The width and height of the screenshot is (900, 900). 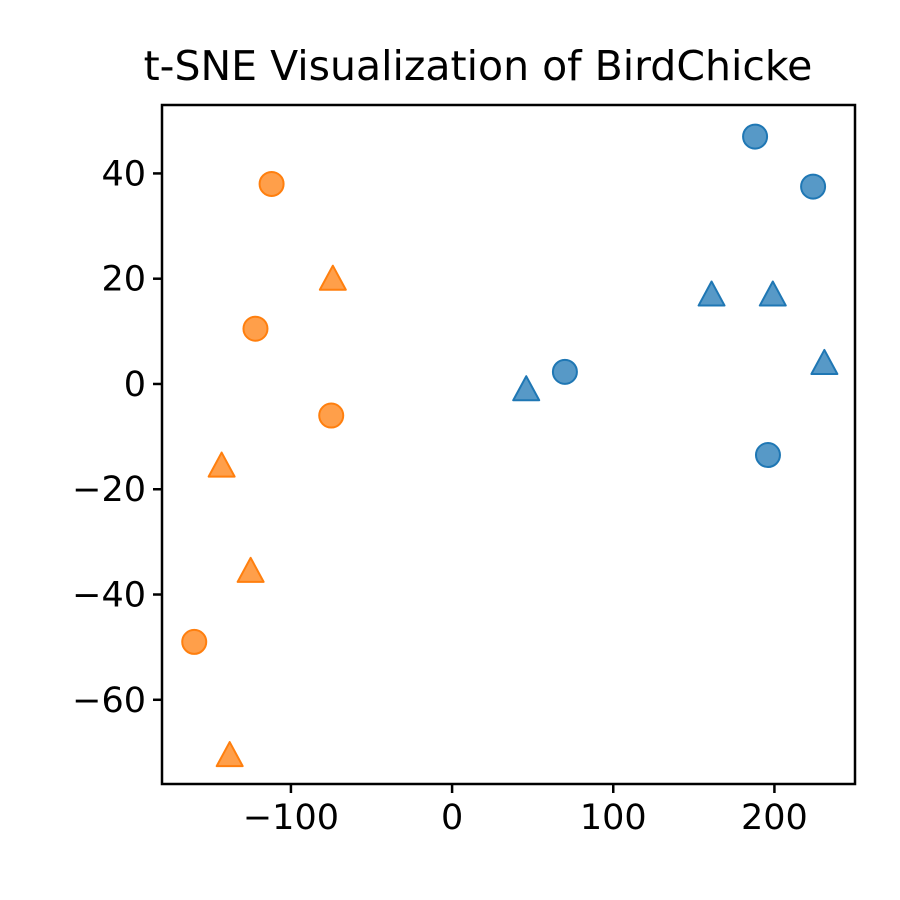 What do you see at coordinates (109, 490) in the screenshot?
I see `y-tick-label: −20` at bounding box center [109, 490].